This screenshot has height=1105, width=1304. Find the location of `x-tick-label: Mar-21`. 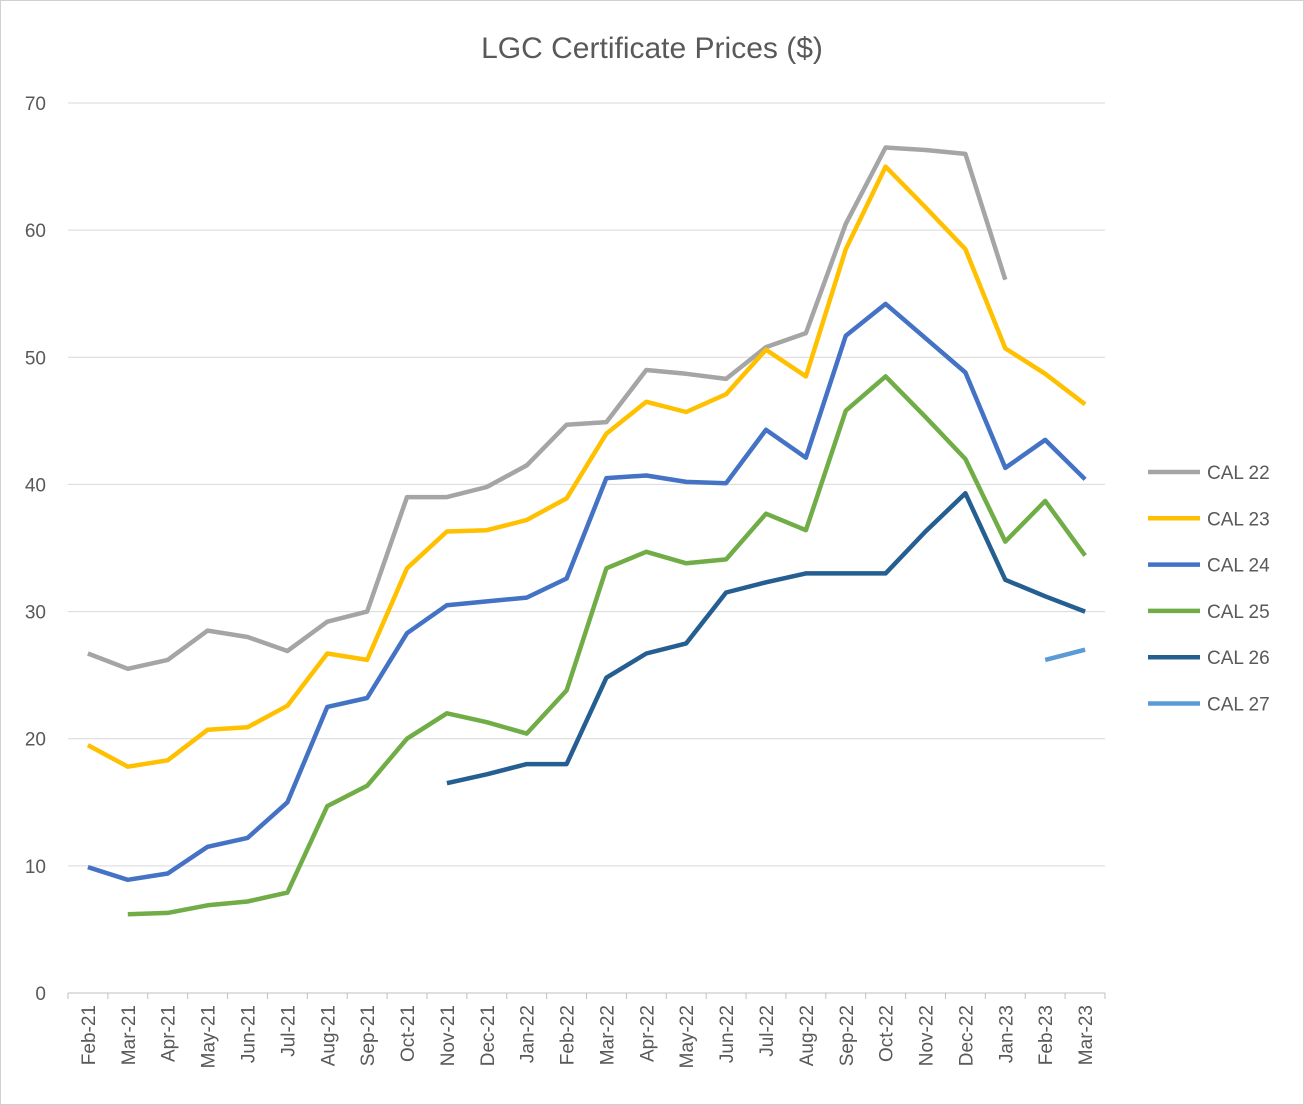

x-tick-label: Mar-21 is located at coordinates (129, 1035).